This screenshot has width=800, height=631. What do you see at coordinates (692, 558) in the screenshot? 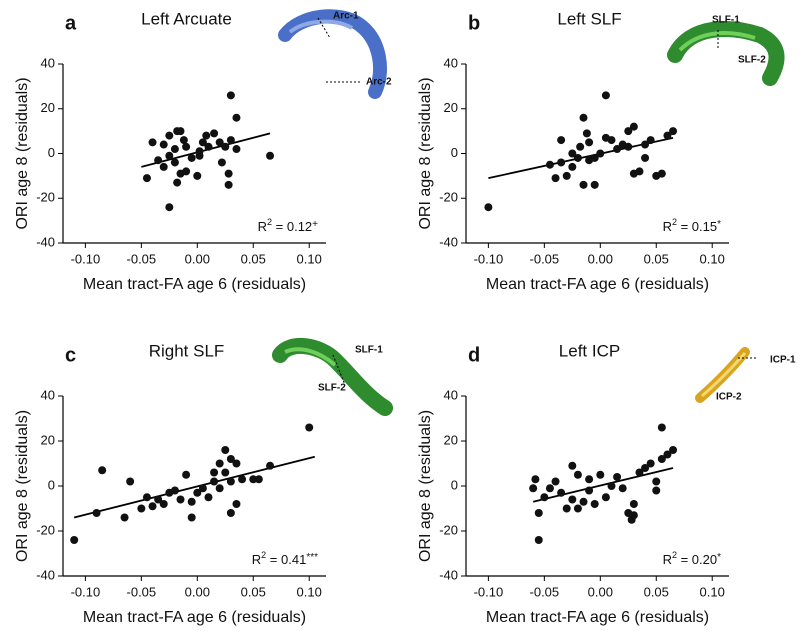
I see `r-squared: R2 = 0.20*` at bounding box center [692, 558].